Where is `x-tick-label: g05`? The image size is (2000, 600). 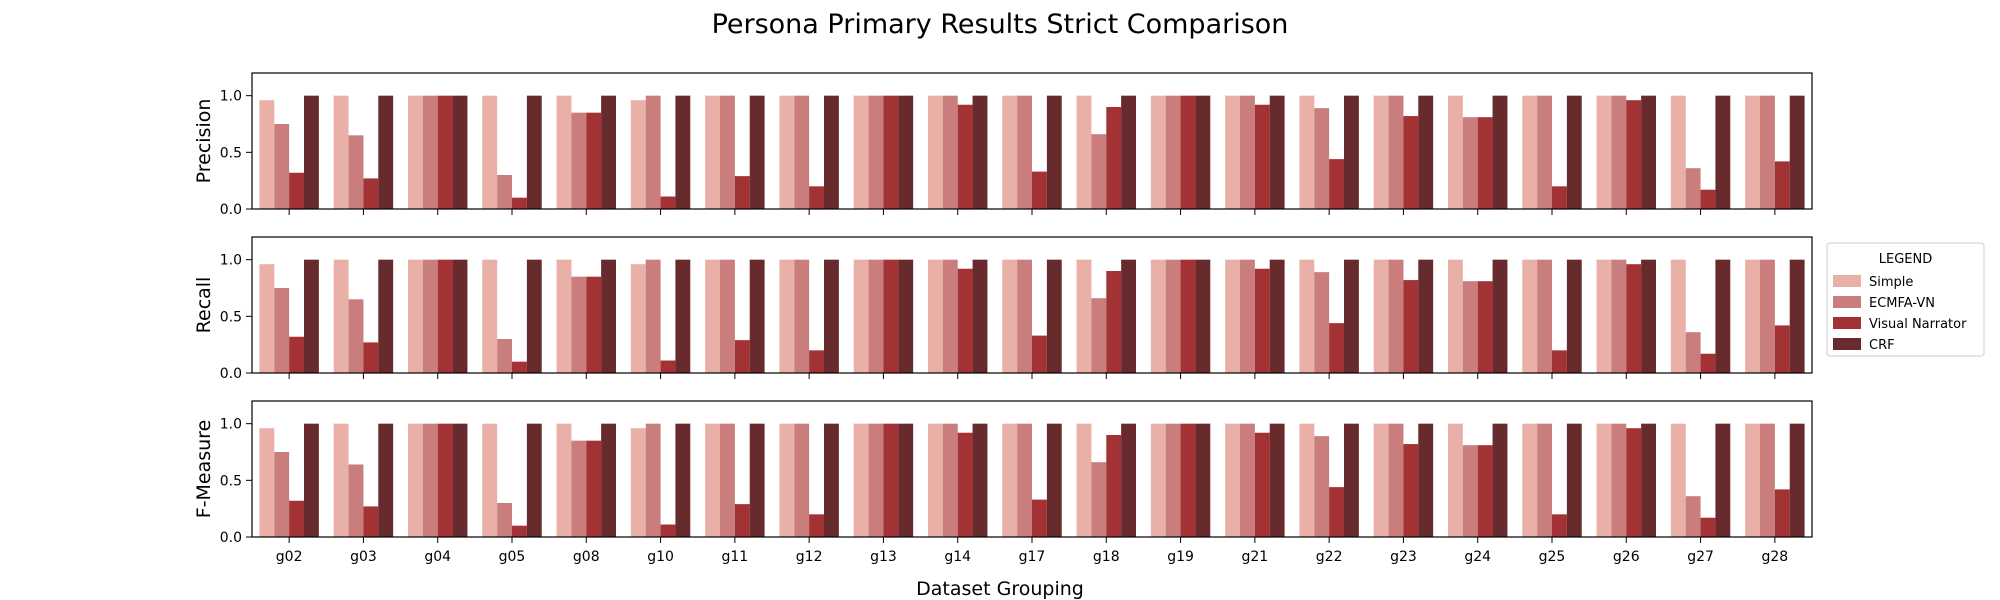 x-tick-label: g05 is located at coordinates (512, 557).